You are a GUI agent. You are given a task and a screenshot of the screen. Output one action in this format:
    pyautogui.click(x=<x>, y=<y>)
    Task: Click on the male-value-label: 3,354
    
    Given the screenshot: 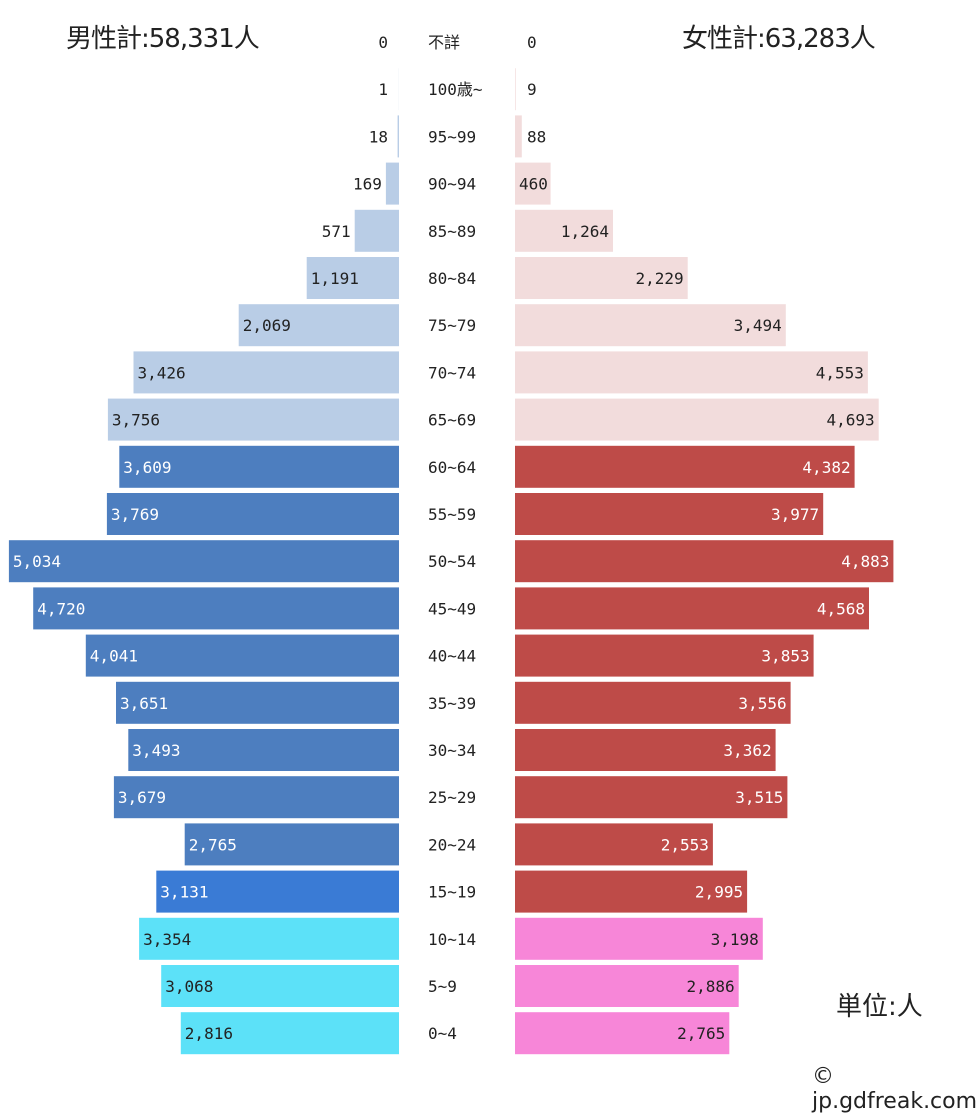 What is the action you would take?
    pyautogui.click(x=167, y=939)
    